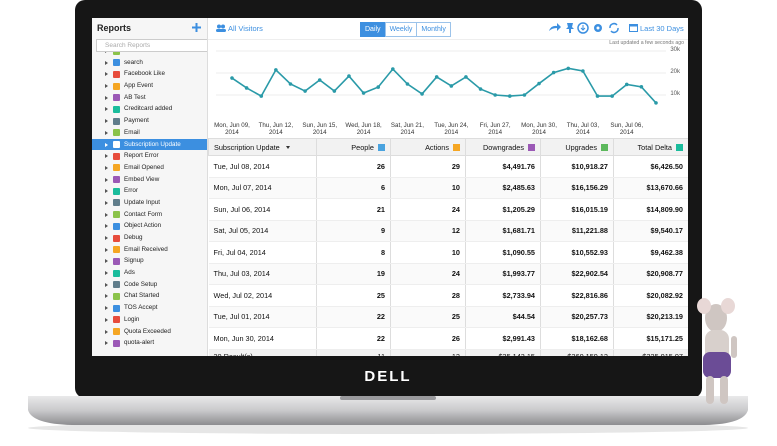 Image resolution: width=777 pixels, height=446 pixels. I want to click on report-label: Email, so click(132, 132).